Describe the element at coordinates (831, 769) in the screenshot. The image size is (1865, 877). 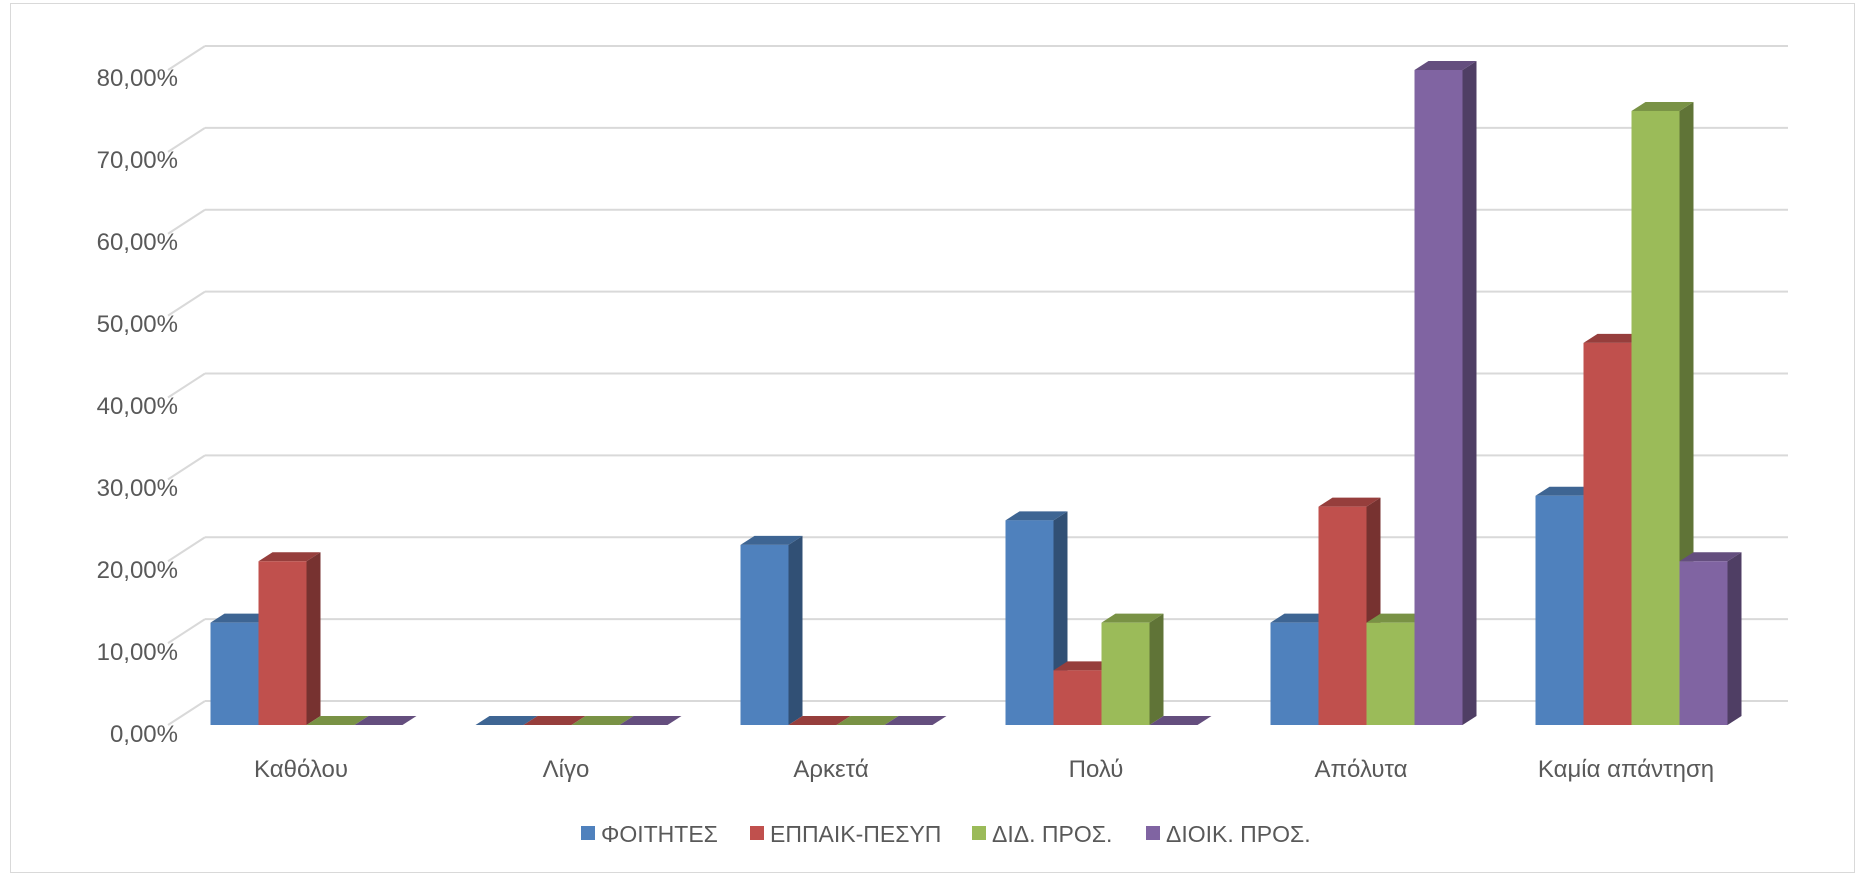
I see `x-category-label: Αρκετά` at that location.